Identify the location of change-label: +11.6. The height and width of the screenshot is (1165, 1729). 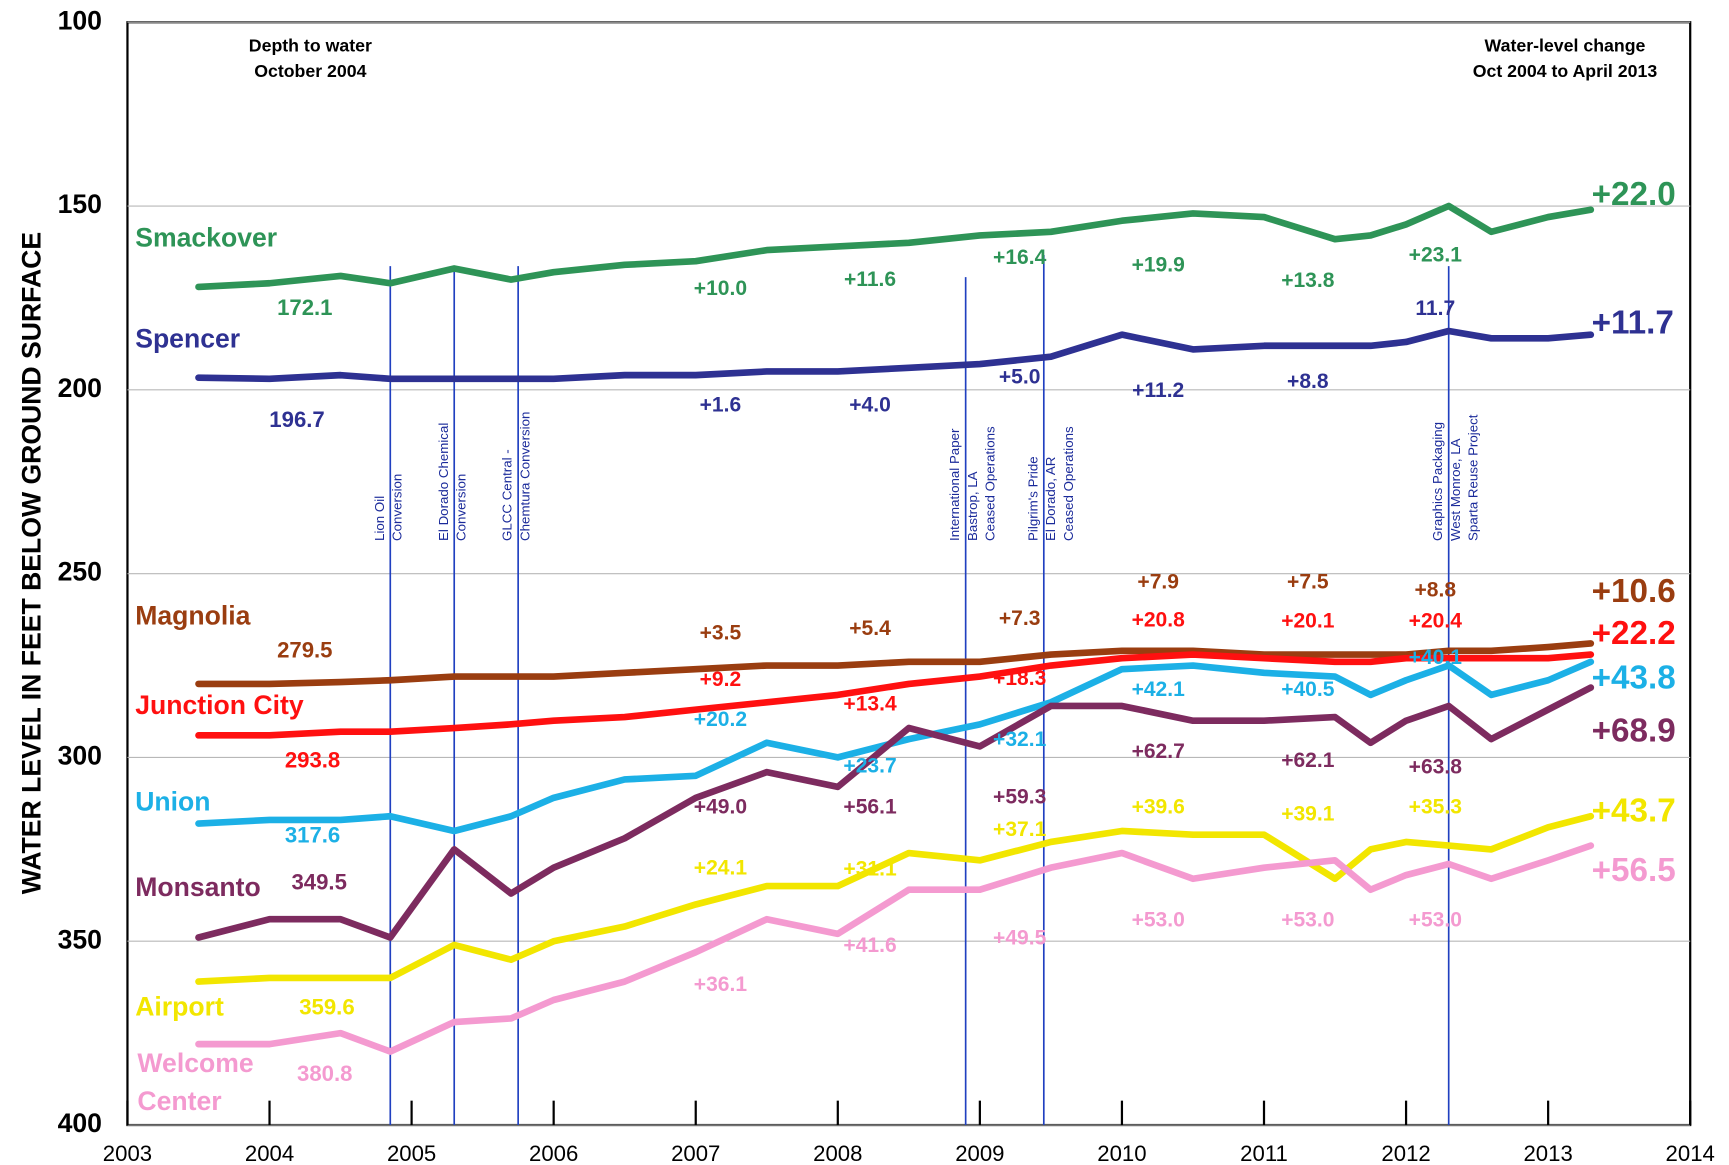
(870, 279).